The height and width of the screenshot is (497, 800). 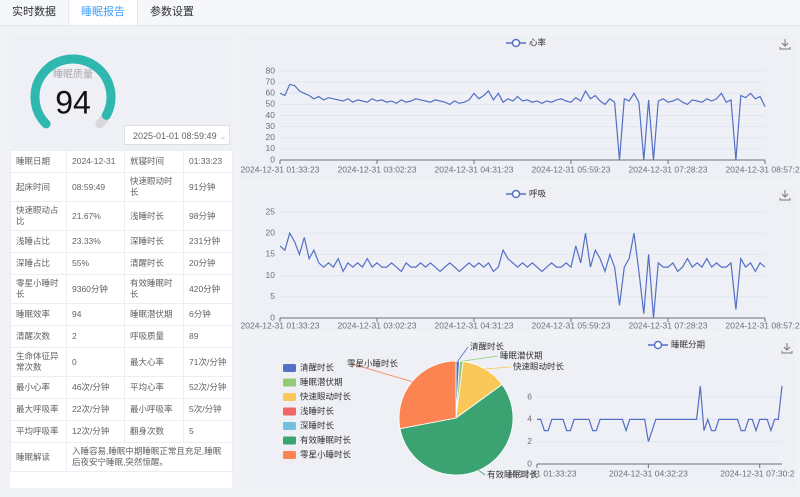 What do you see at coordinates (121, 362) in the screenshot?
I see `table-row: 生命体征异常次数 0 最大心率 71次/分钟` at bounding box center [121, 362].